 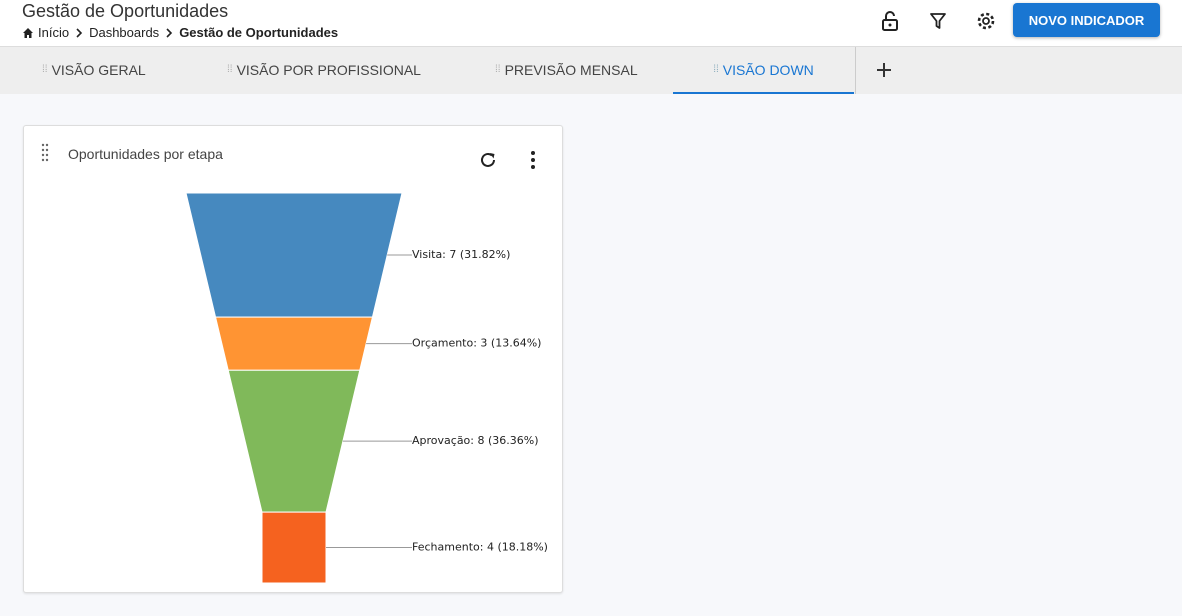 What do you see at coordinates (768, 69) in the screenshot?
I see `tab-label: VISÃO DOWN` at bounding box center [768, 69].